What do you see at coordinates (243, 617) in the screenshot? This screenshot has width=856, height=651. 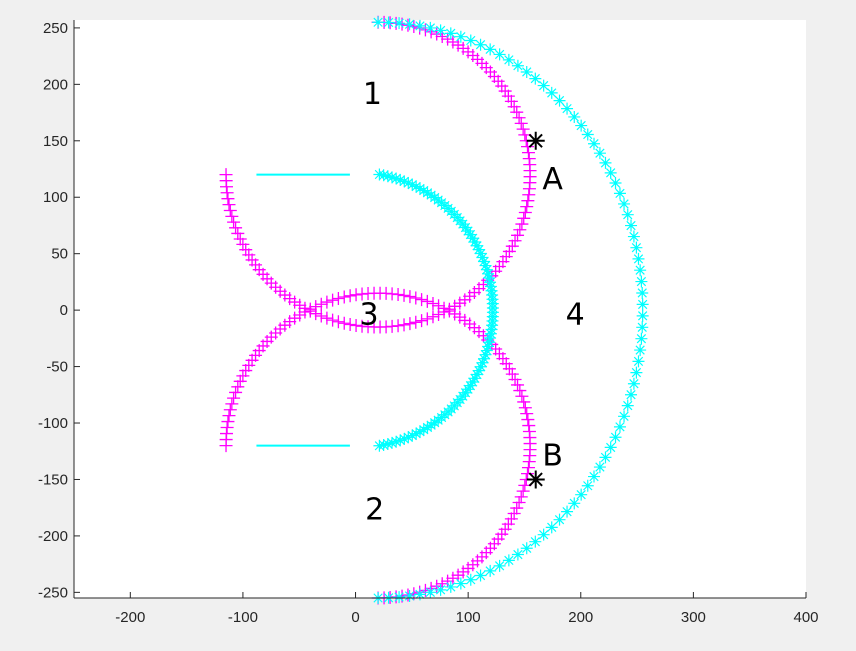 I see `x-tick-label--100: -100` at bounding box center [243, 617].